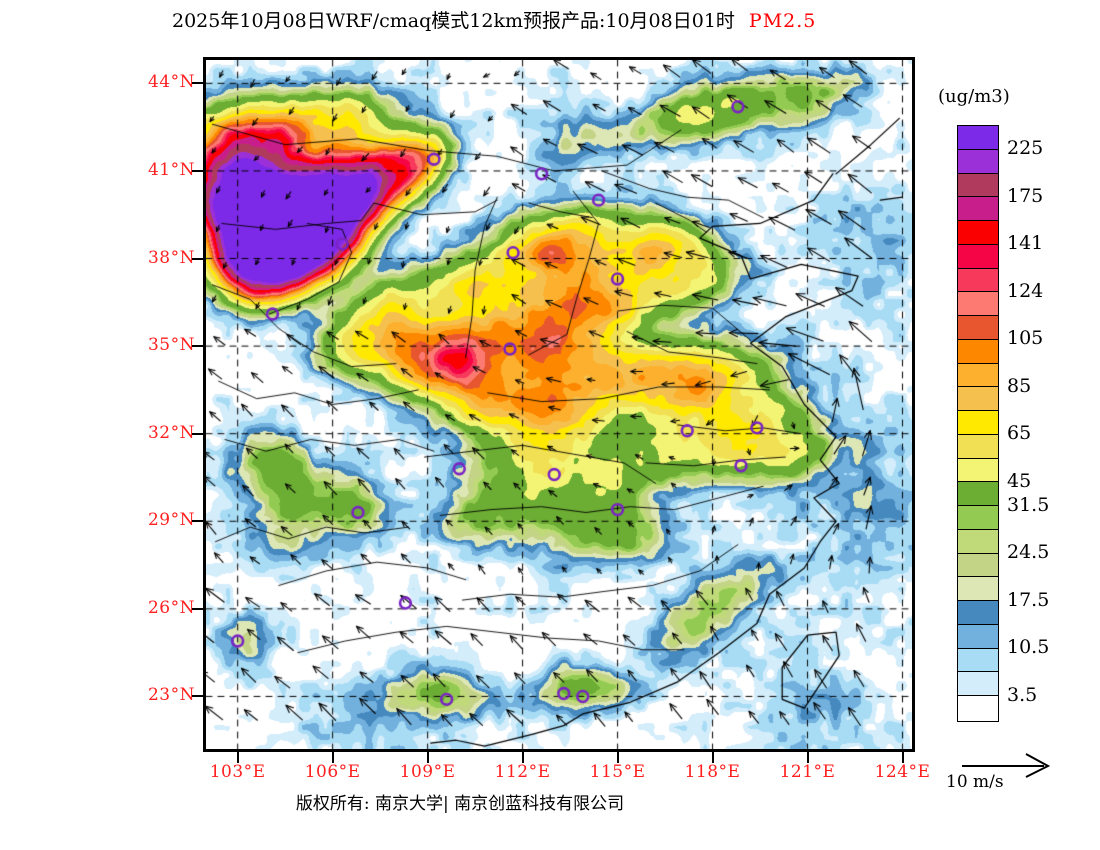  I want to click on lon-tick-label: 121°E, so click(807, 772).